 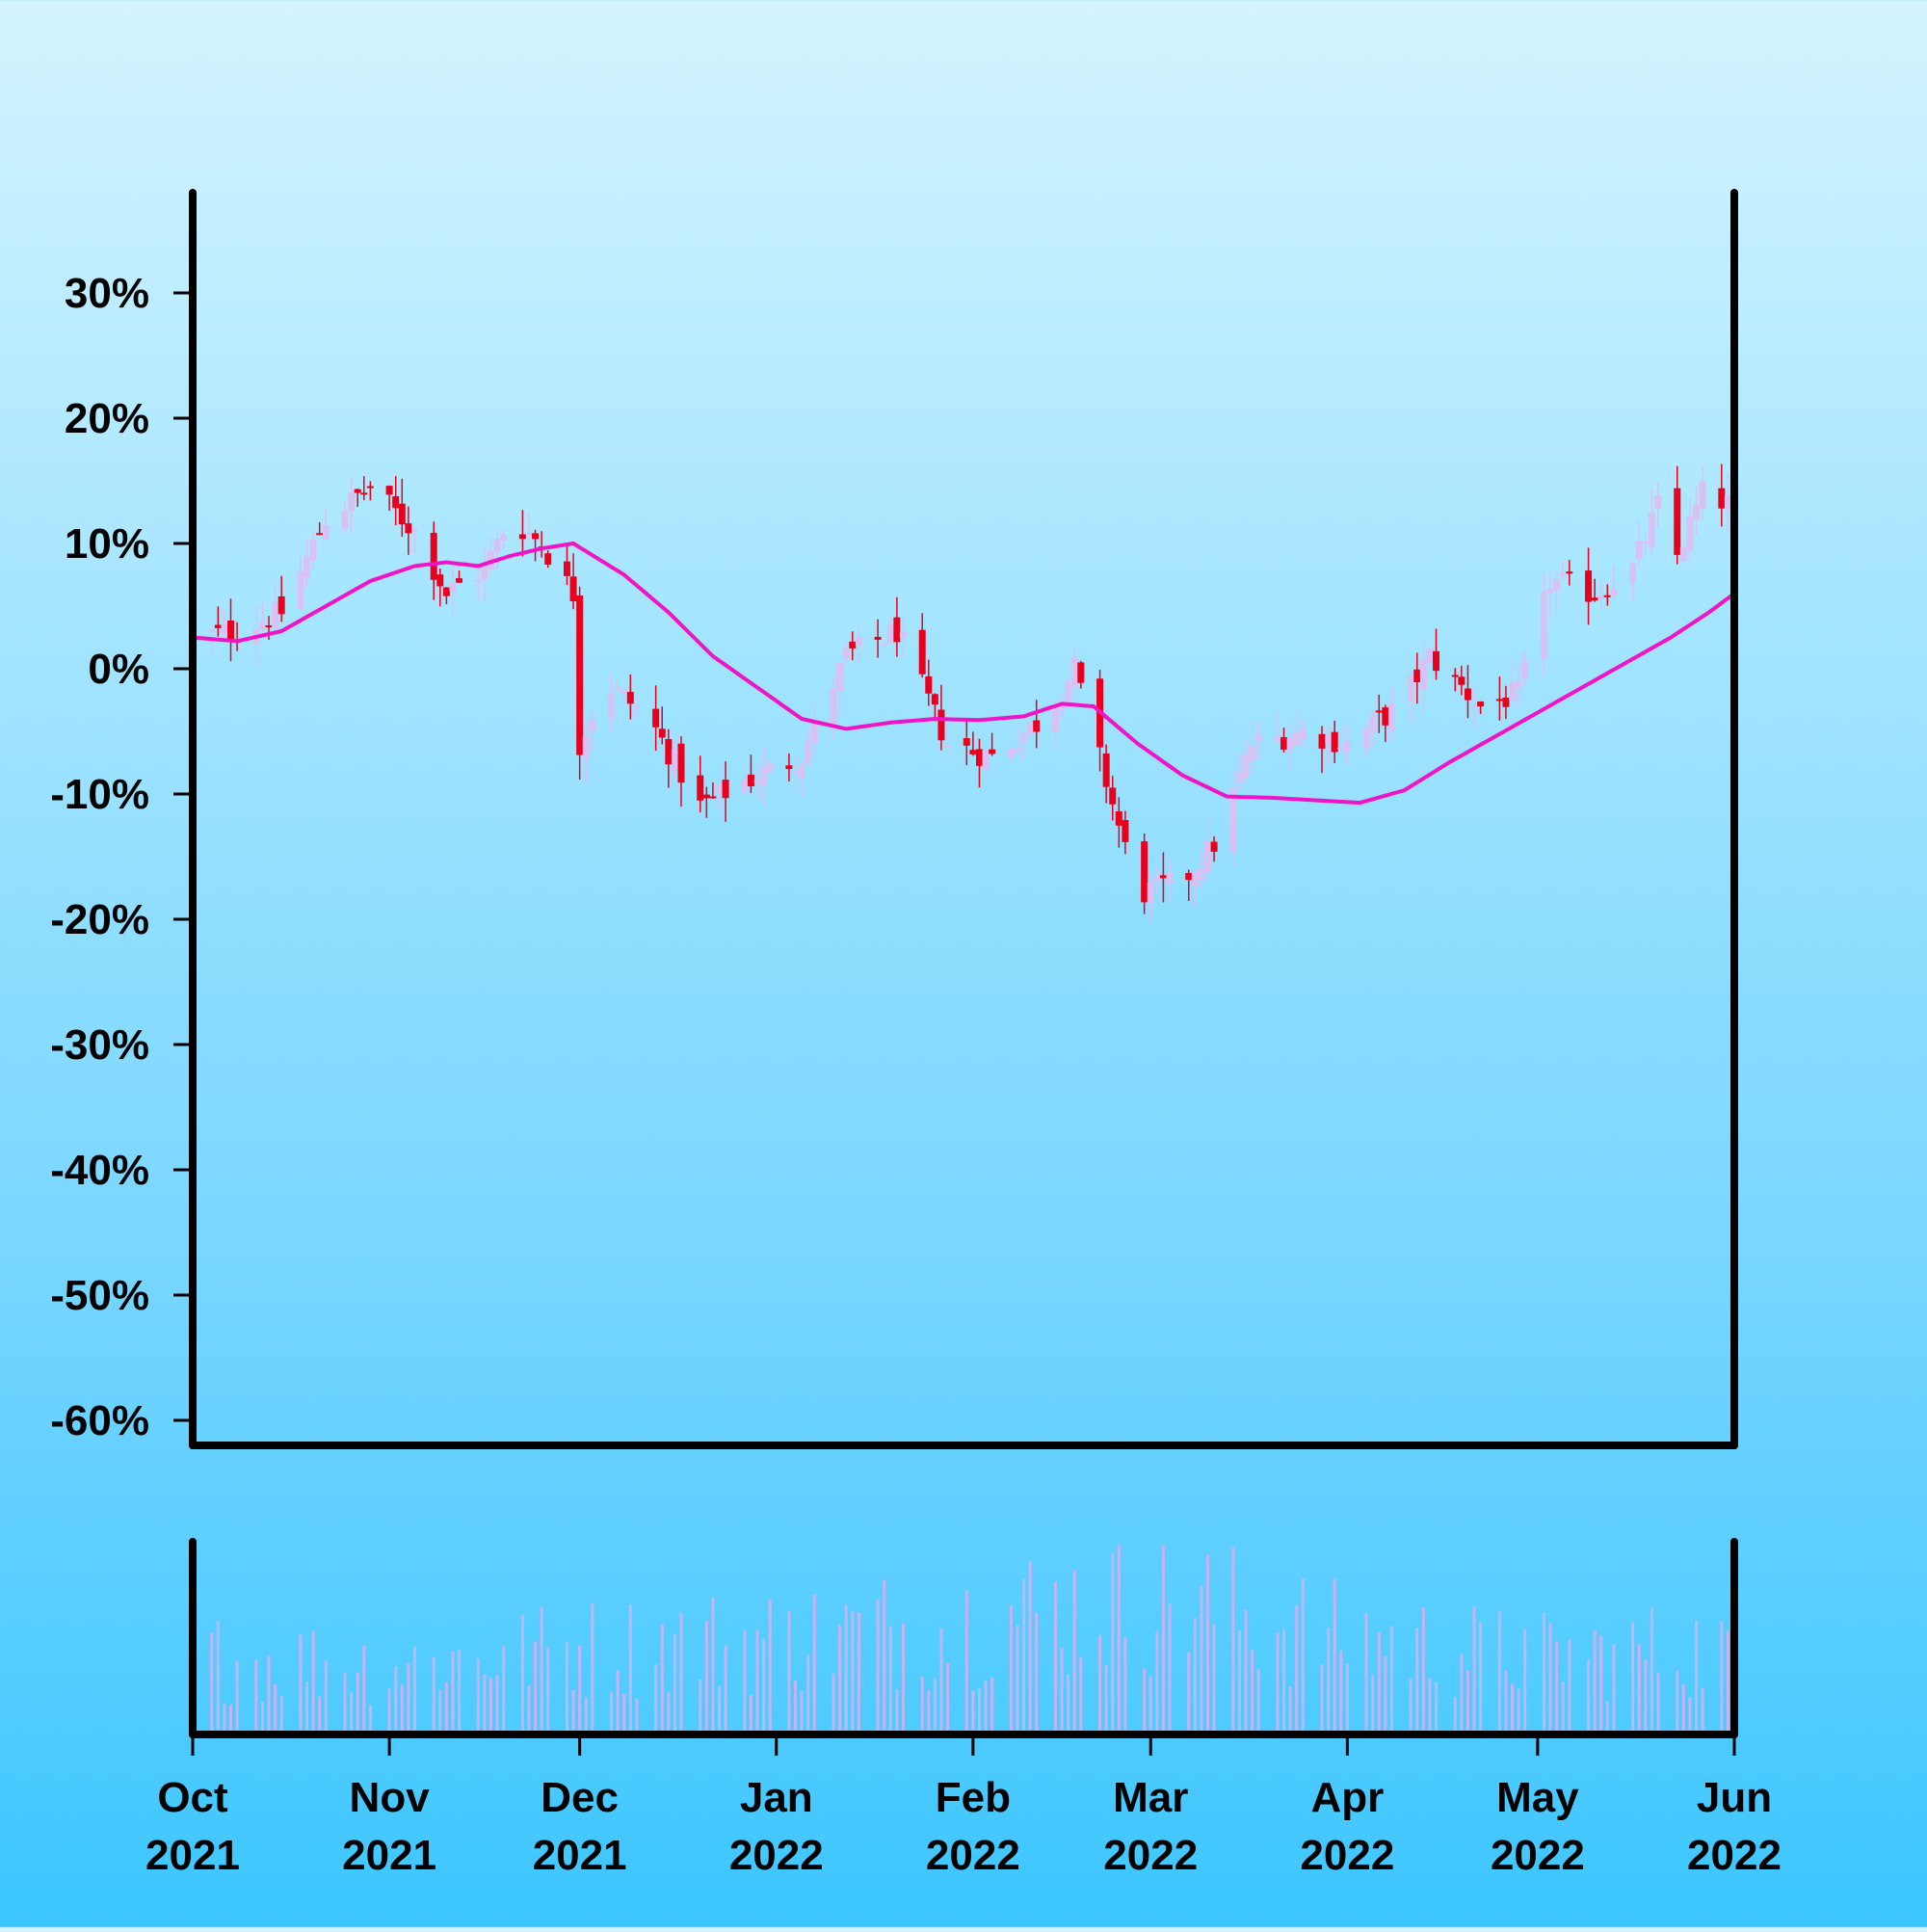 I want to click on y-tick-label: 30%, so click(x=107, y=293).